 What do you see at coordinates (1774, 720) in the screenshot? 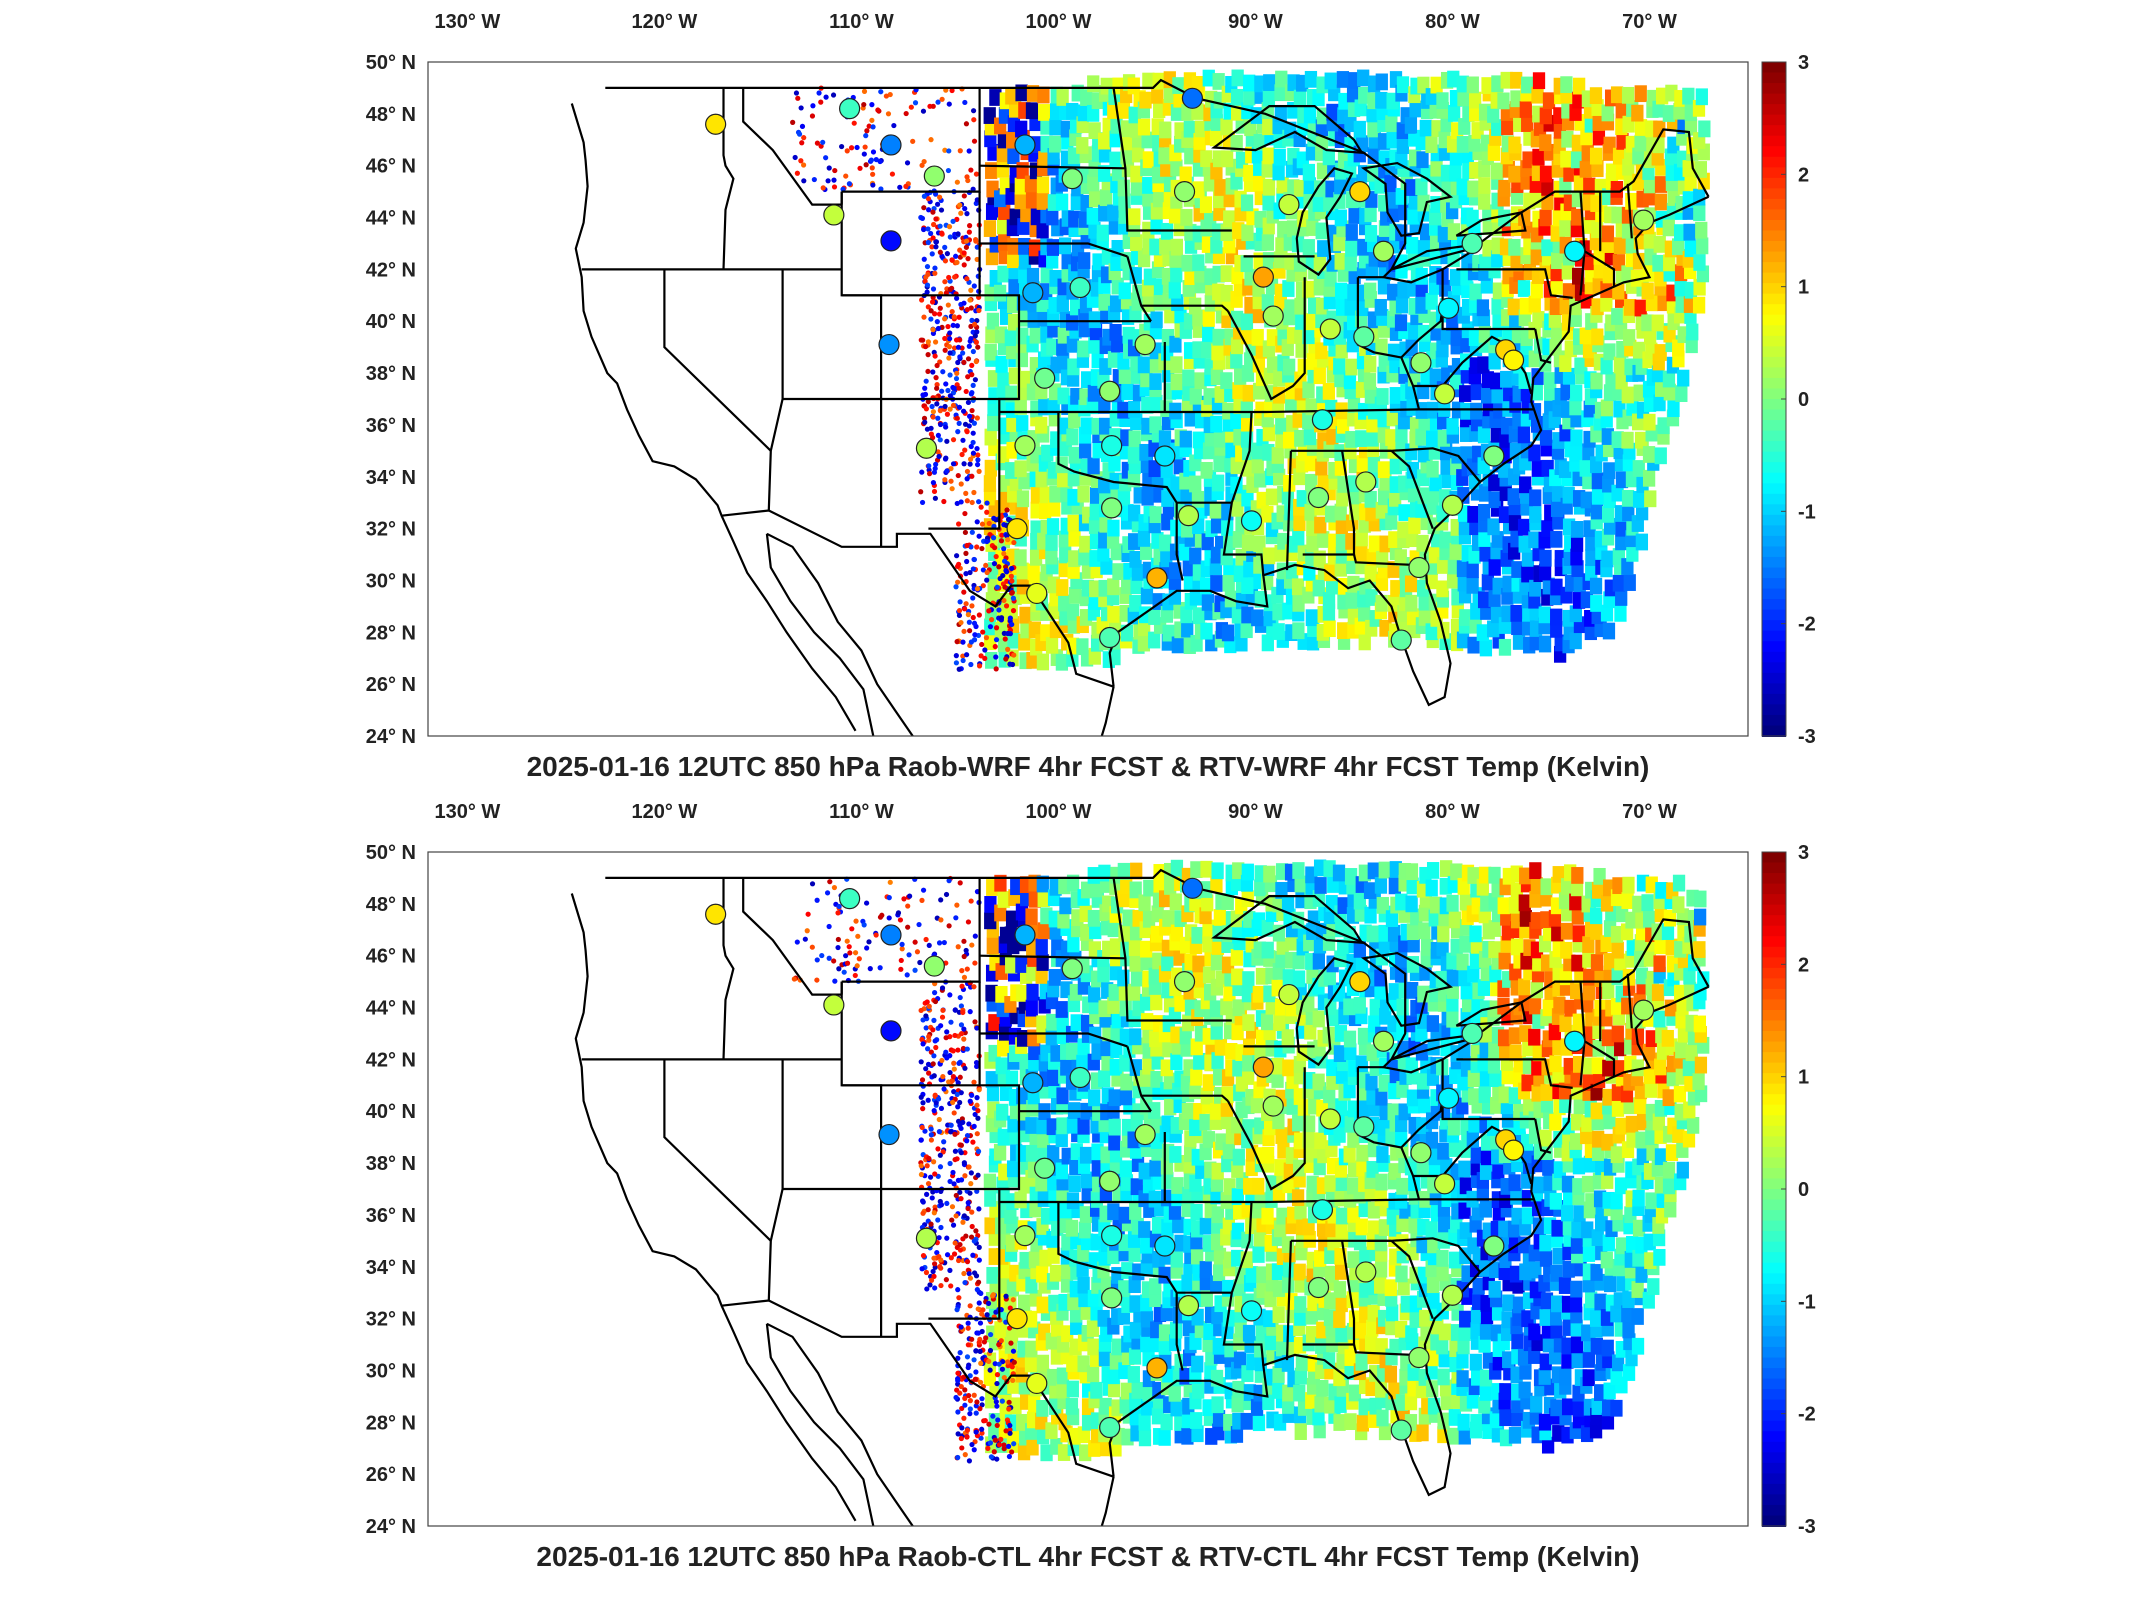
I see `colorbar-segment` at bounding box center [1774, 720].